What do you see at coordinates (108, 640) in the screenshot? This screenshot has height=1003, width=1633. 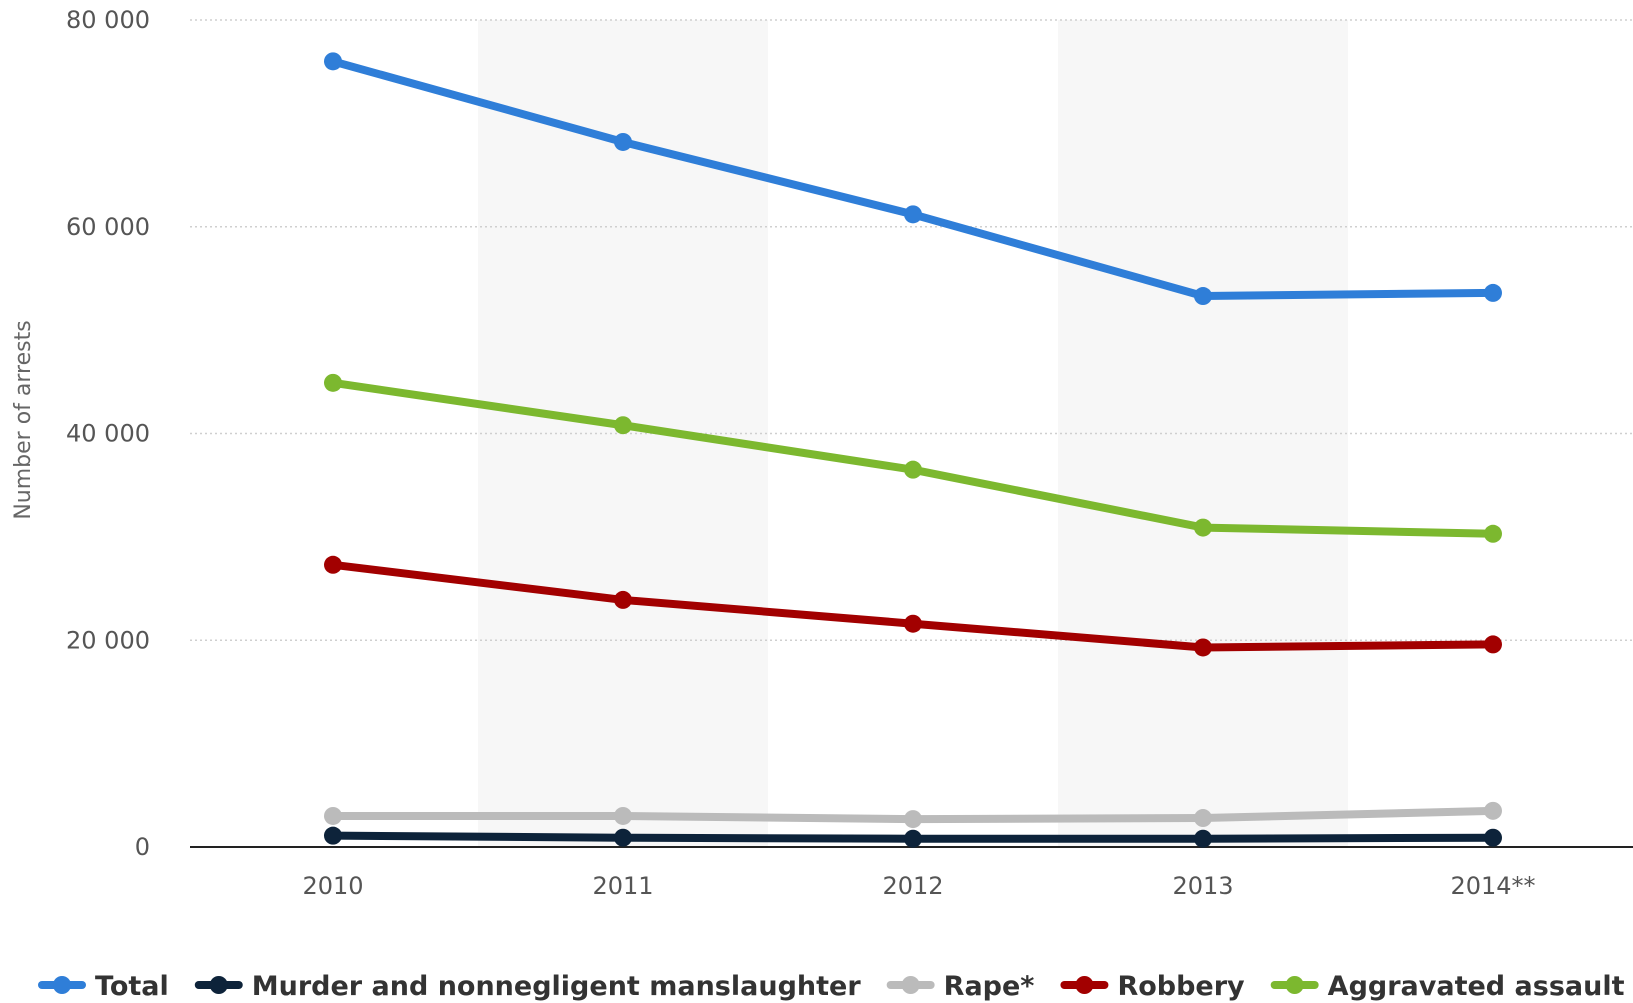 I see `y-tick-label: 20 000` at bounding box center [108, 640].